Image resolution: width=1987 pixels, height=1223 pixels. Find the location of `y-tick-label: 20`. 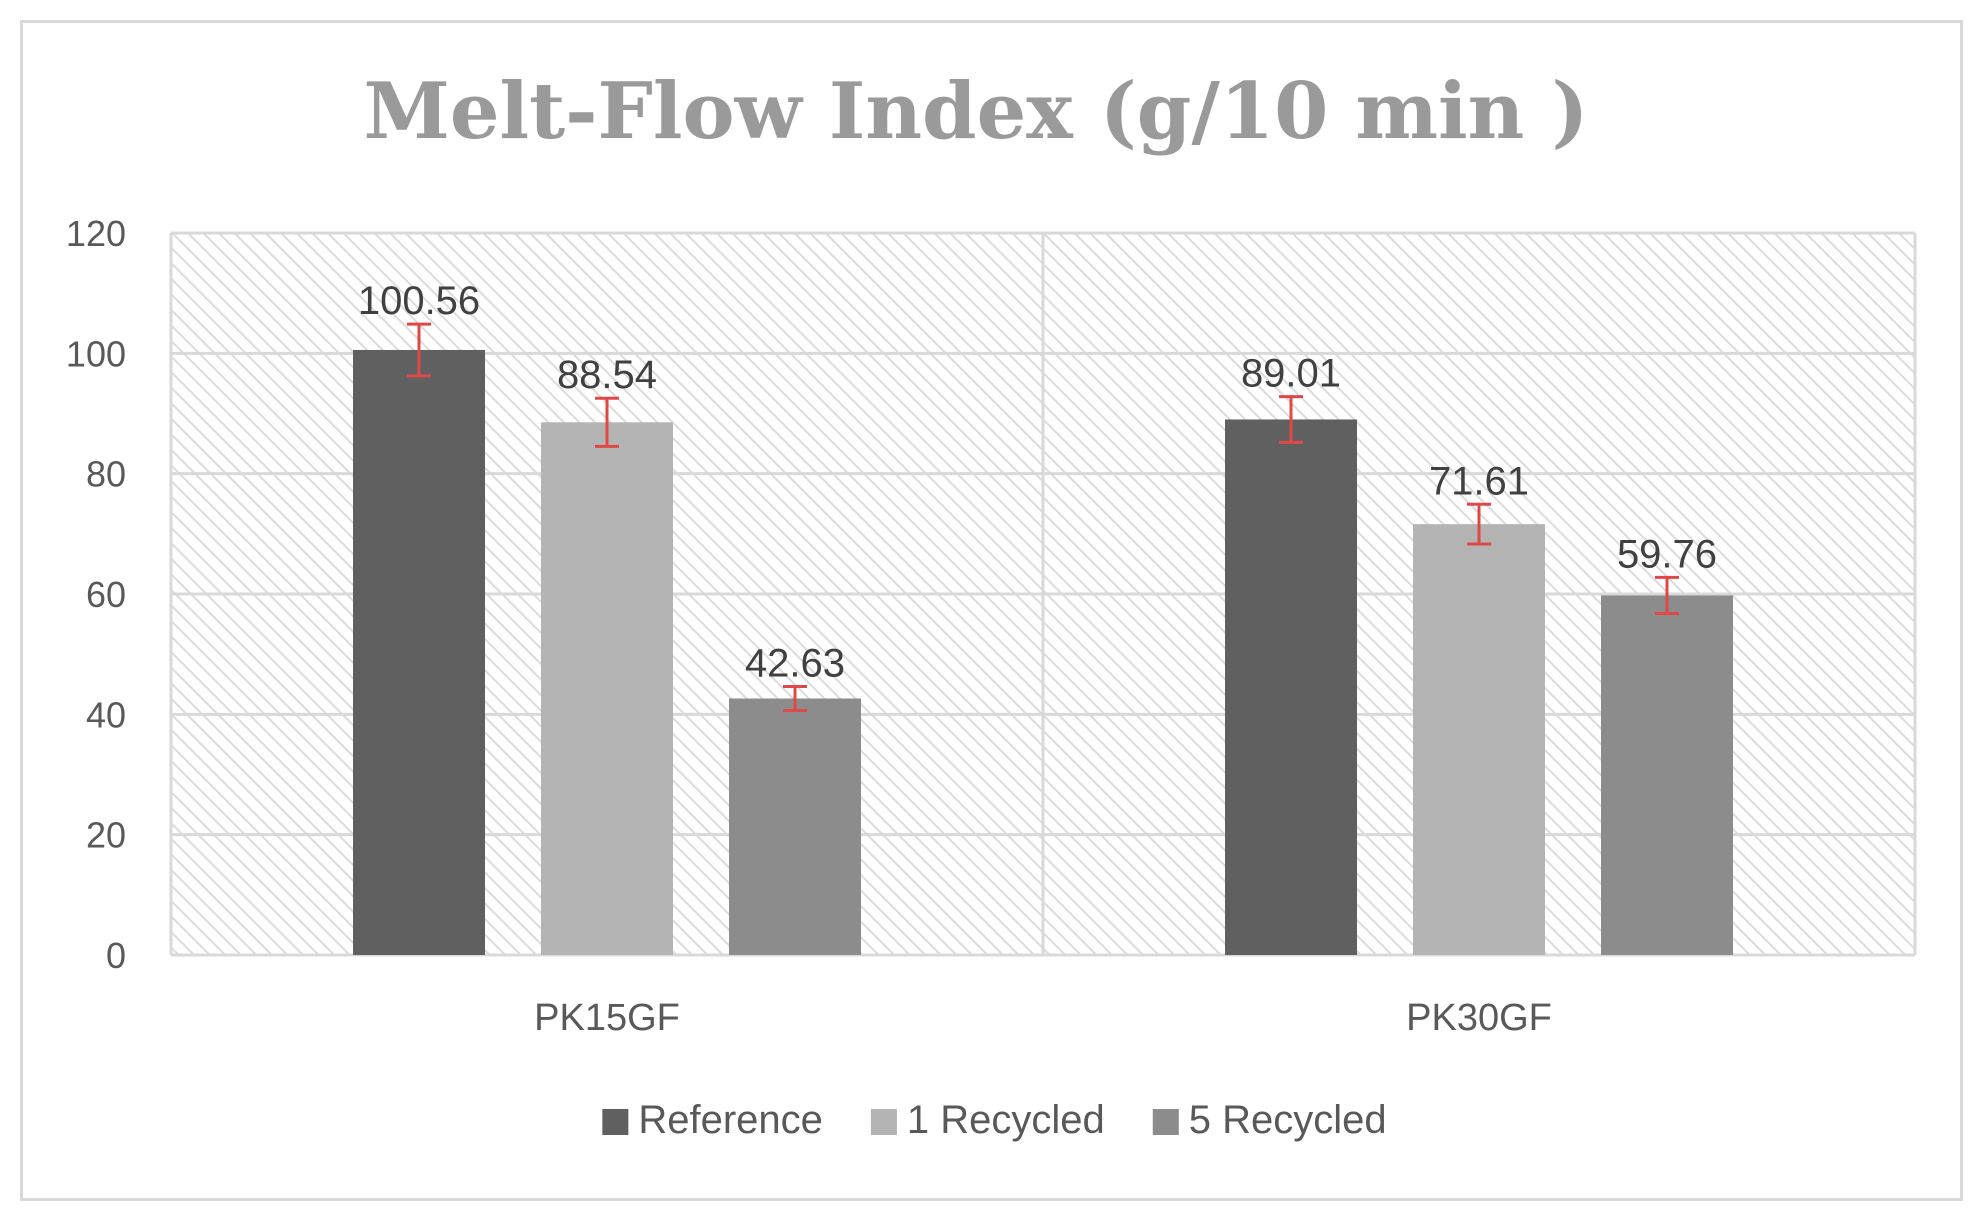

y-tick-label: 20 is located at coordinates (106, 835).